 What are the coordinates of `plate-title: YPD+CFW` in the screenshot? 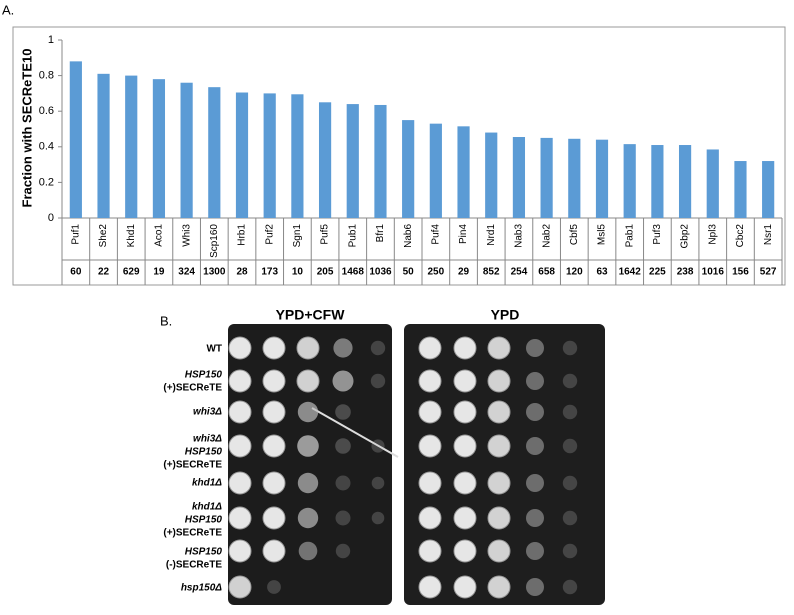 It's located at (311, 315).